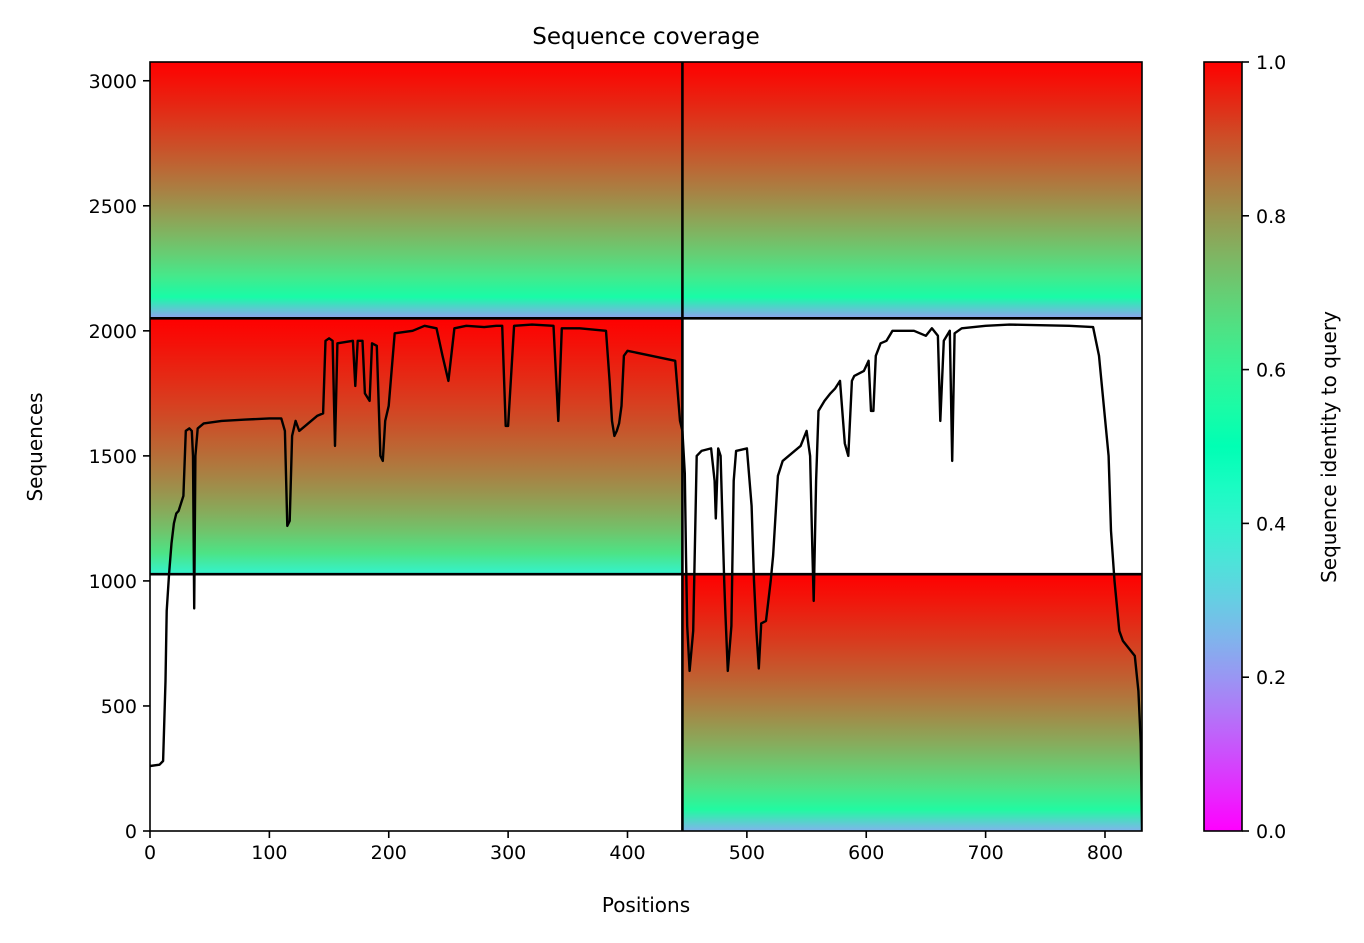 Image resolution: width=1364 pixels, height=943 pixels. I want to click on colorbar-tick-label: 1.0, so click(1271, 63).